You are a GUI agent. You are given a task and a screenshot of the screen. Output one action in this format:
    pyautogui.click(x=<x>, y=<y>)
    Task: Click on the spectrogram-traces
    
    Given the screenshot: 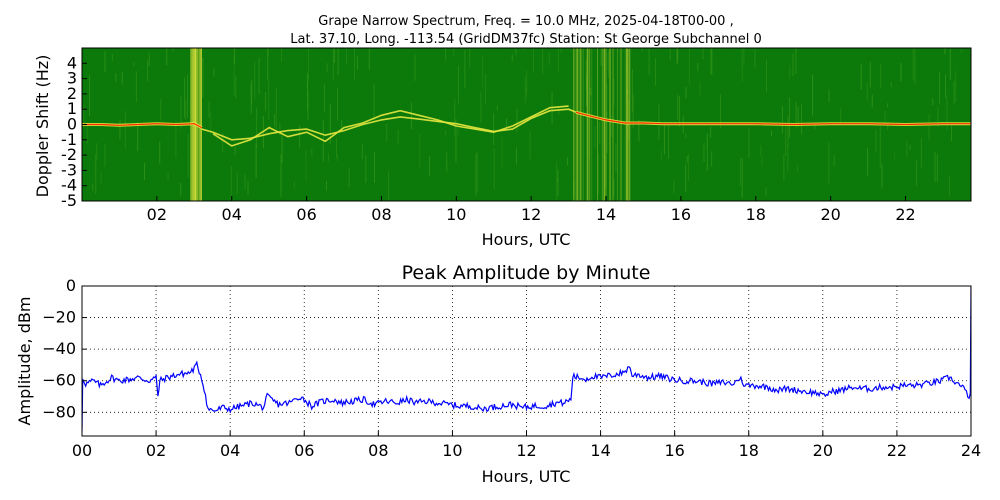 What is the action you would take?
    pyautogui.click(x=526, y=126)
    